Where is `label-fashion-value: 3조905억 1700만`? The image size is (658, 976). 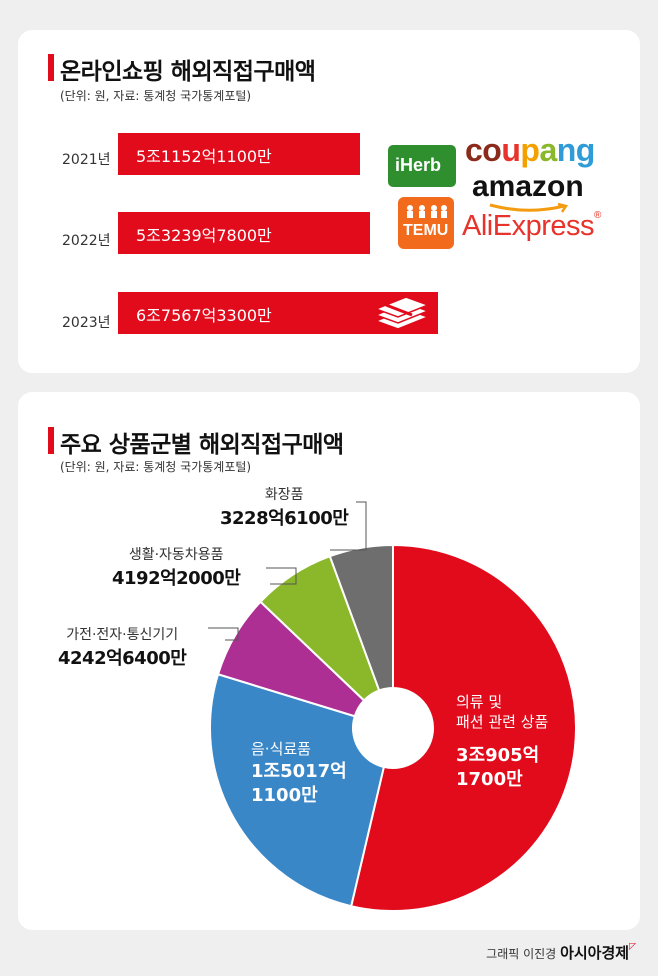 label-fashion-value: 3조905억 1700만 is located at coordinates (498, 767).